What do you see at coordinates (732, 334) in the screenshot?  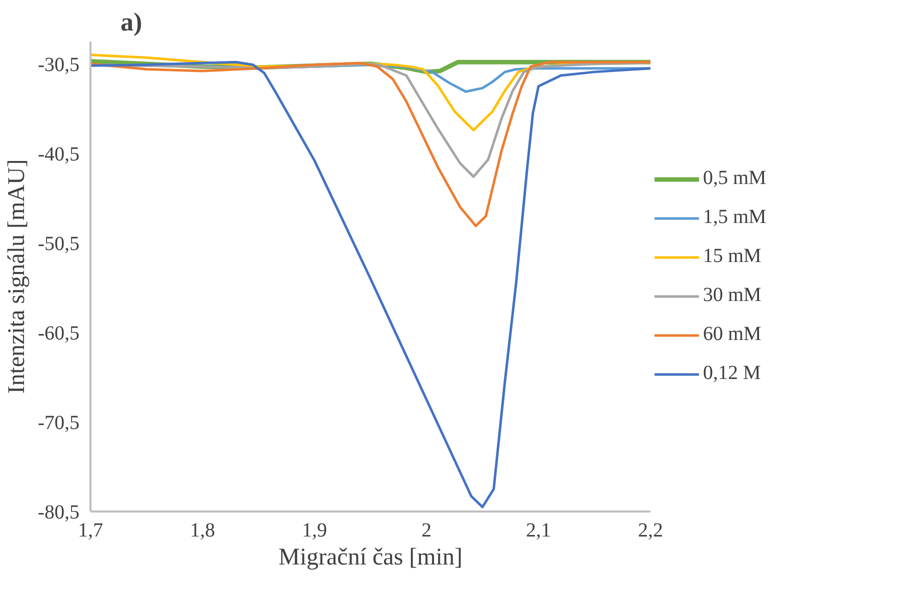 I see `legend-label: 60 mM` at bounding box center [732, 334].